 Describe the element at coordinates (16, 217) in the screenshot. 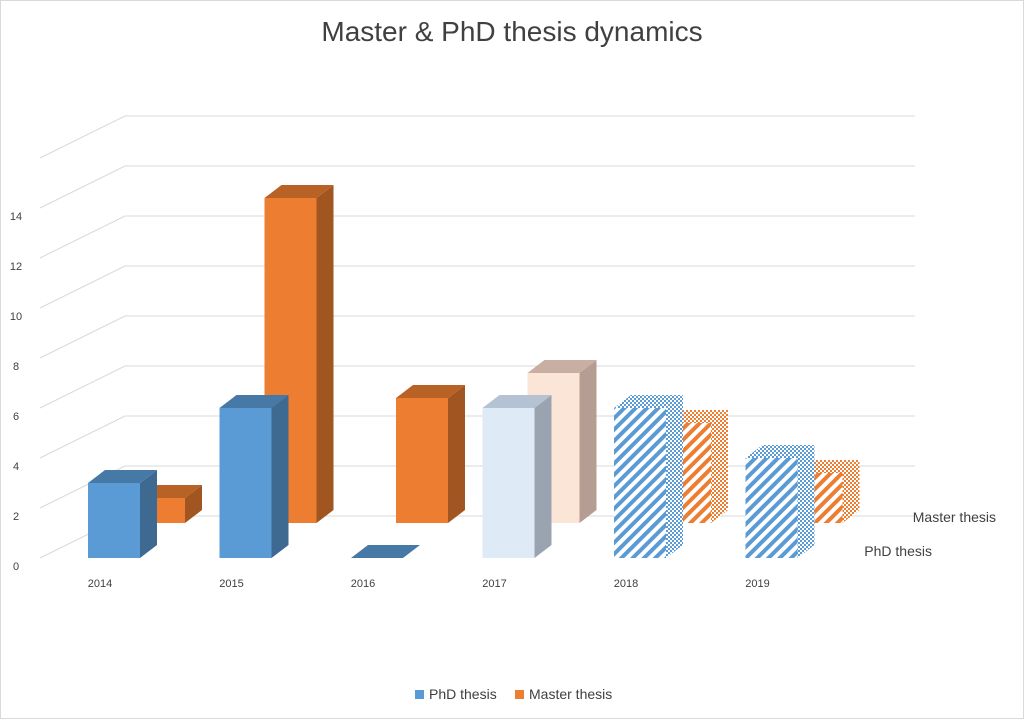

I see `y-tick-label: 14` at that location.